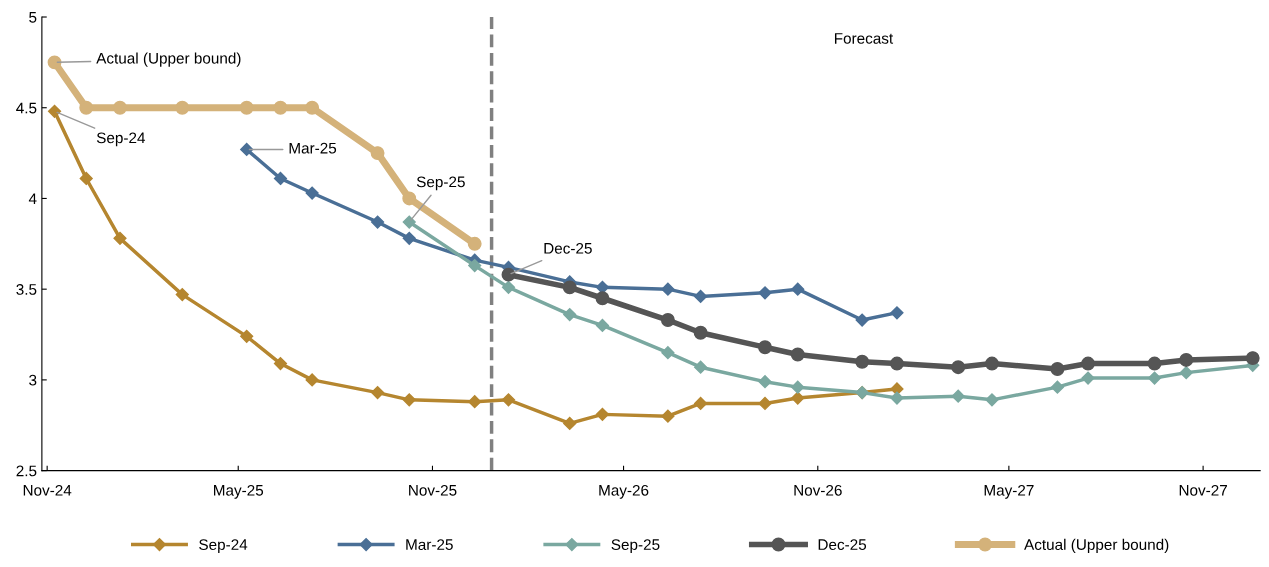 The image size is (1269, 567). Describe the element at coordinates (168, 59) in the screenshot. I see `annotation: Actual (Upper bound)` at that location.